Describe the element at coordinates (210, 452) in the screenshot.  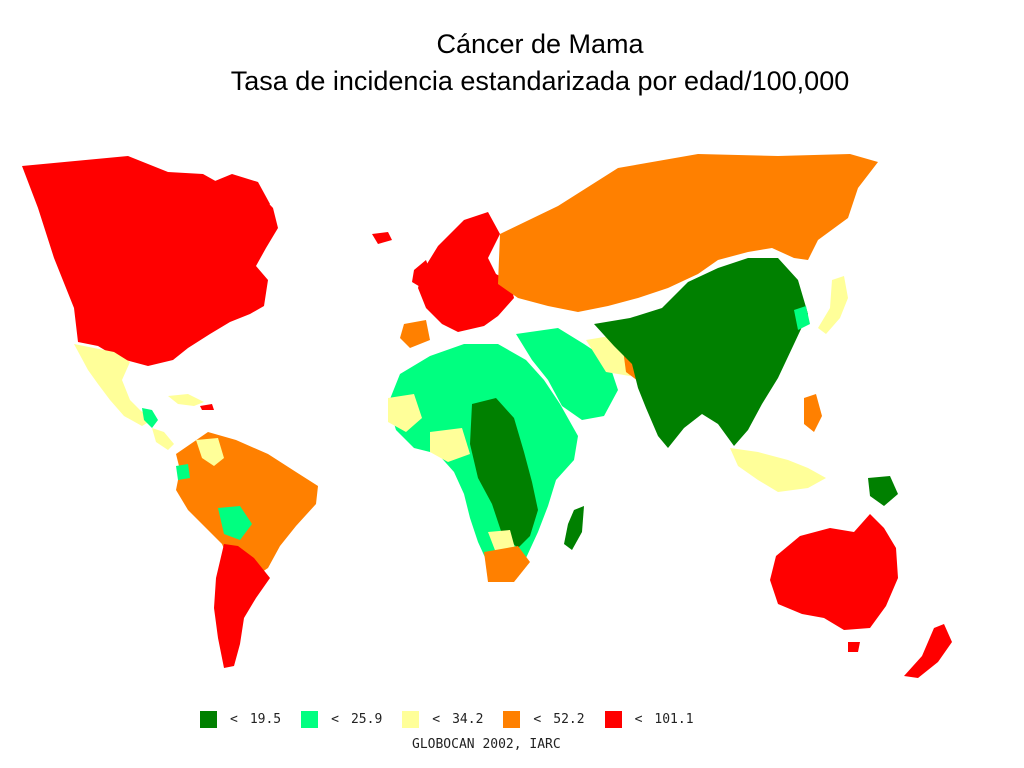
I see `region-venezuela` at that location.